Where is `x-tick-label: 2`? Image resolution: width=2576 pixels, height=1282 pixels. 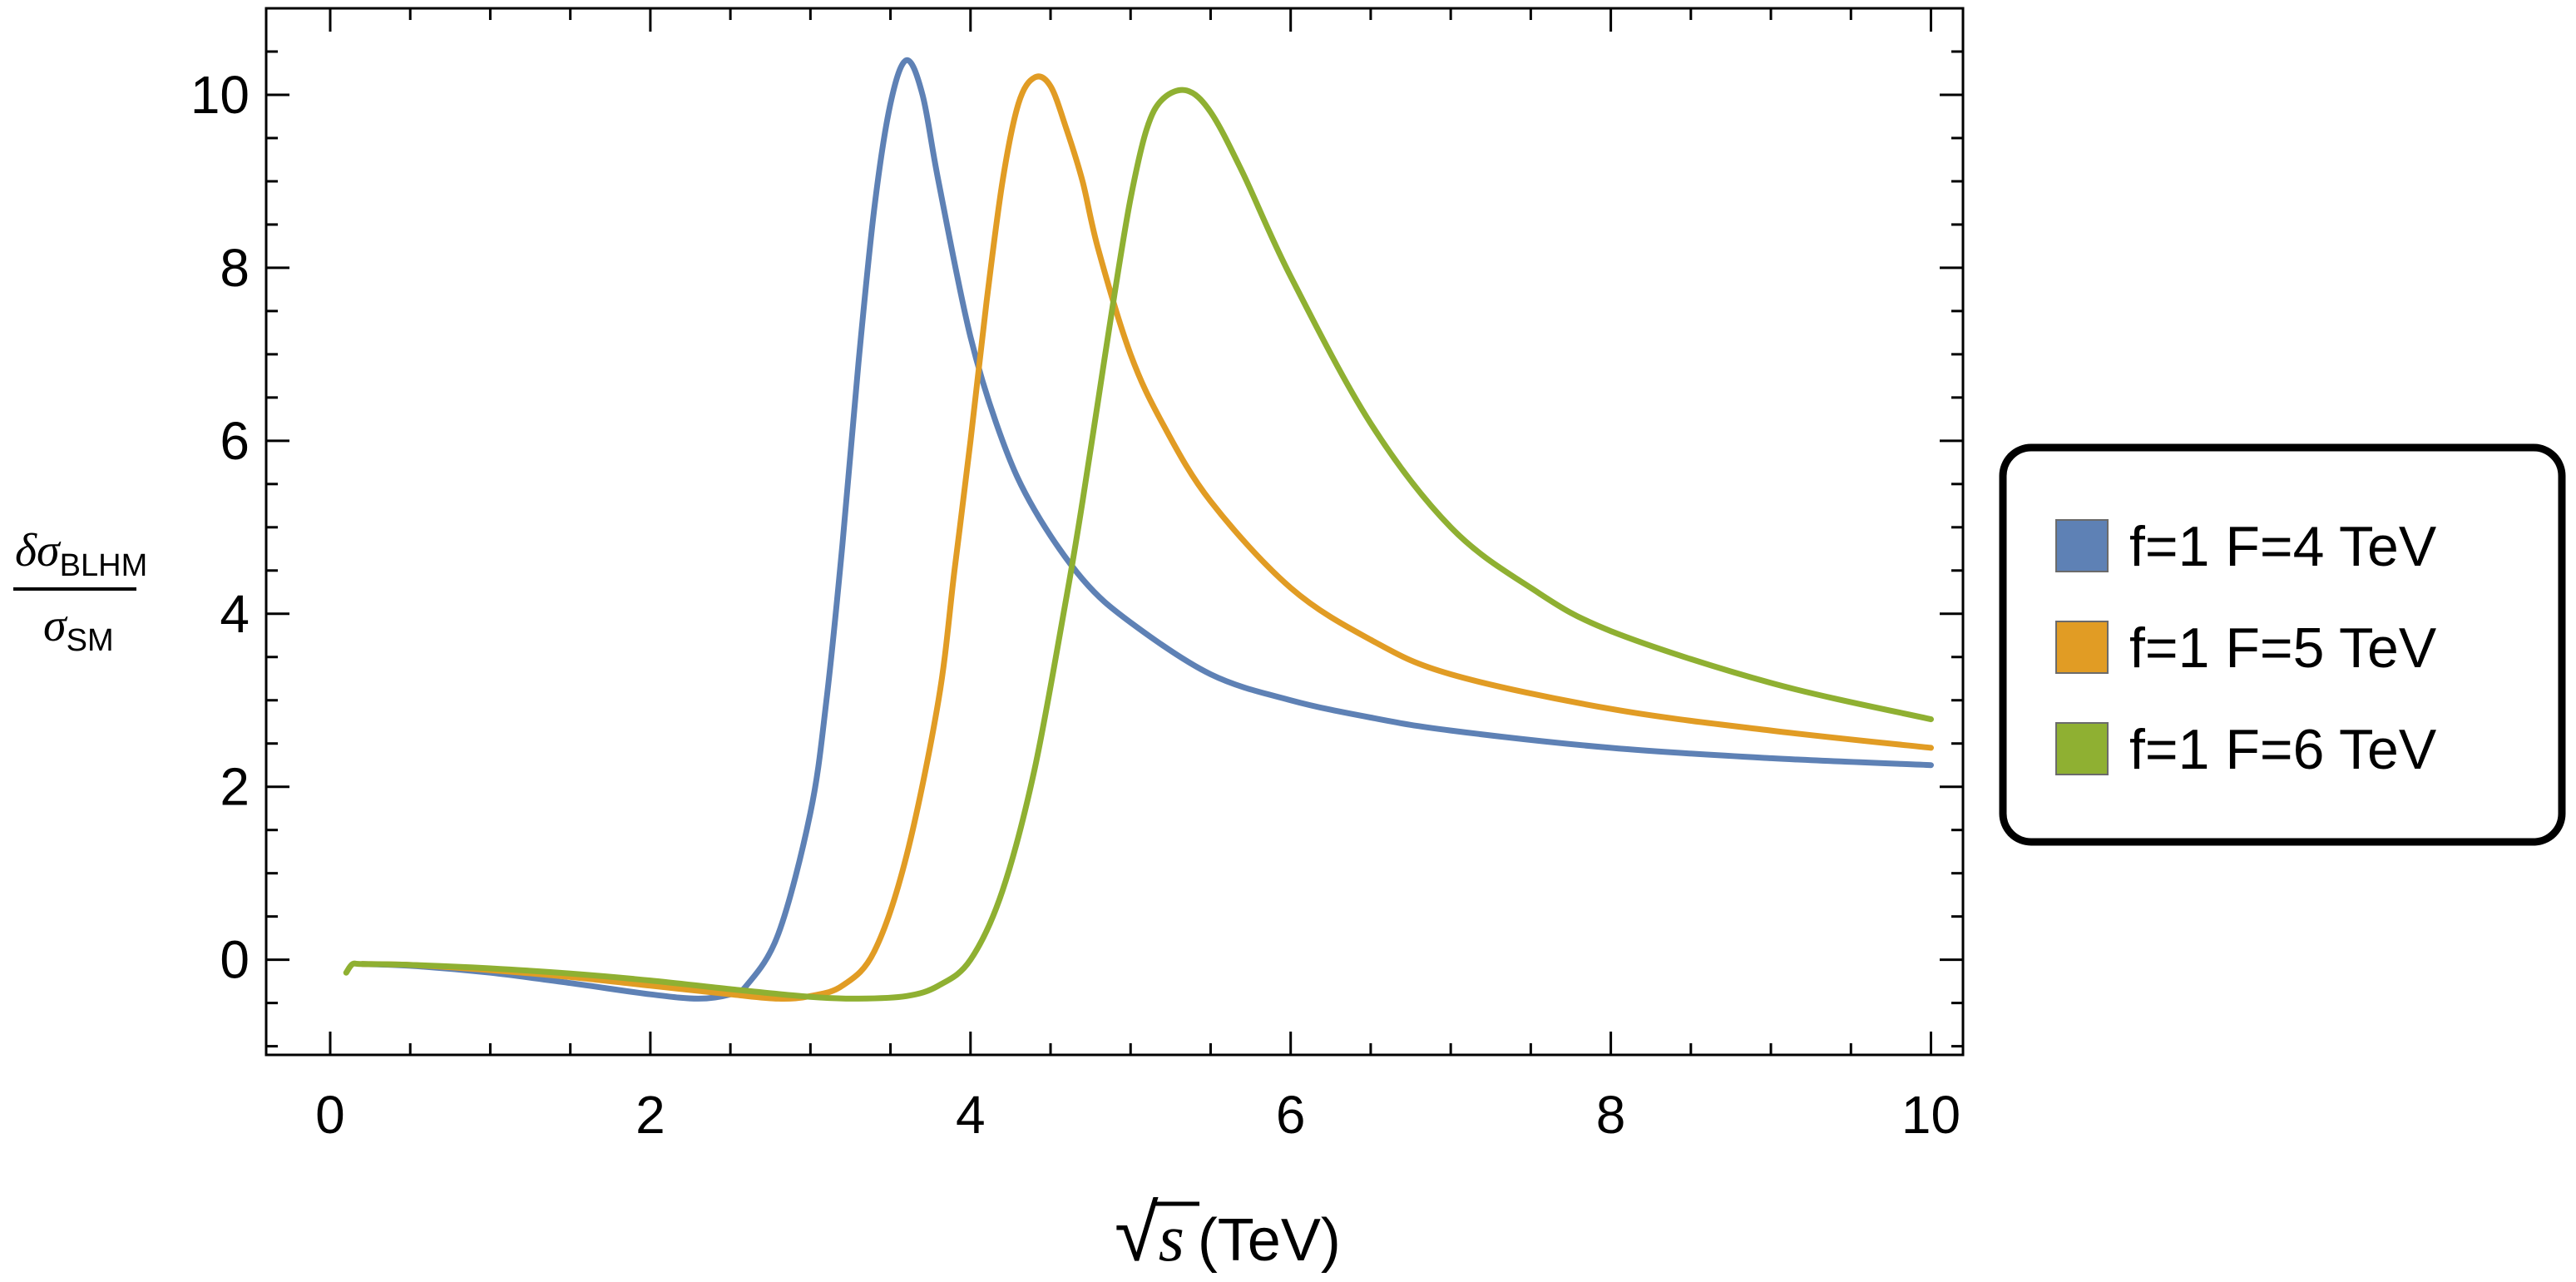 x-tick-label: 2 is located at coordinates (650, 1115).